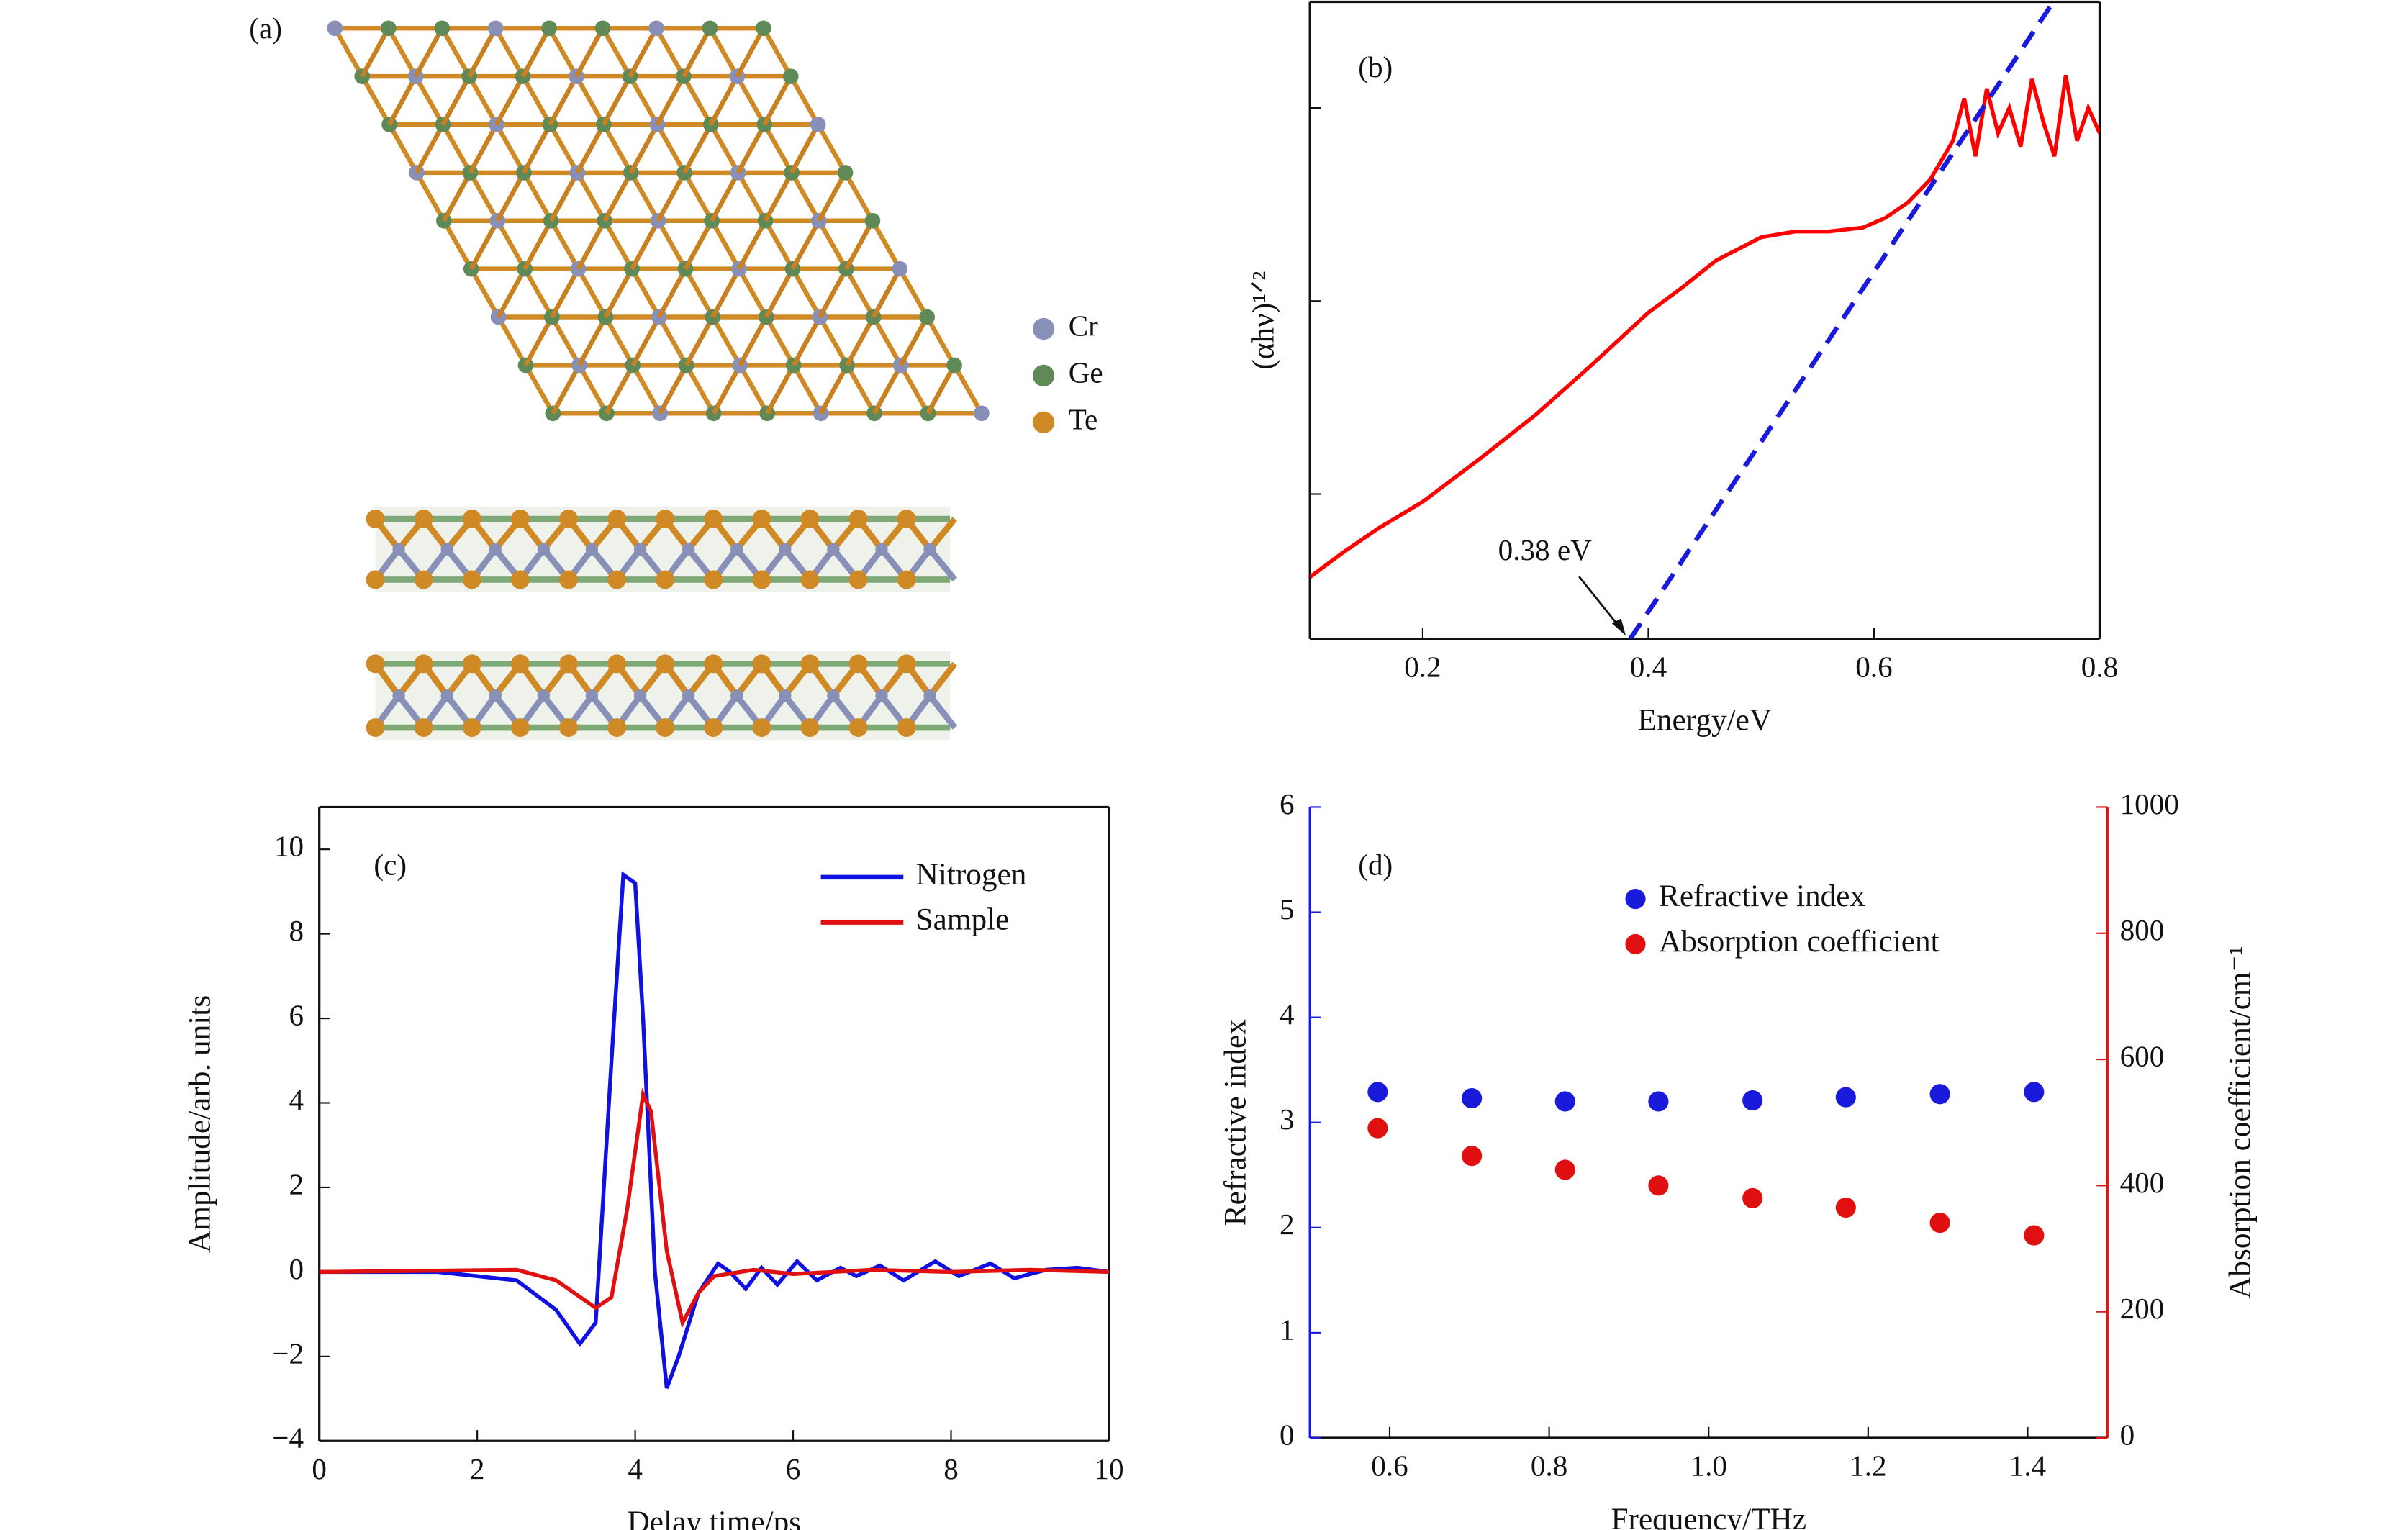 Image resolution: width=2408 pixels, height=1530 pixels. What do you see at coordinates (2127, 1434) in the screenshot?
I see `y2-tick-label: 0` at bounding box center [2127, 1434].